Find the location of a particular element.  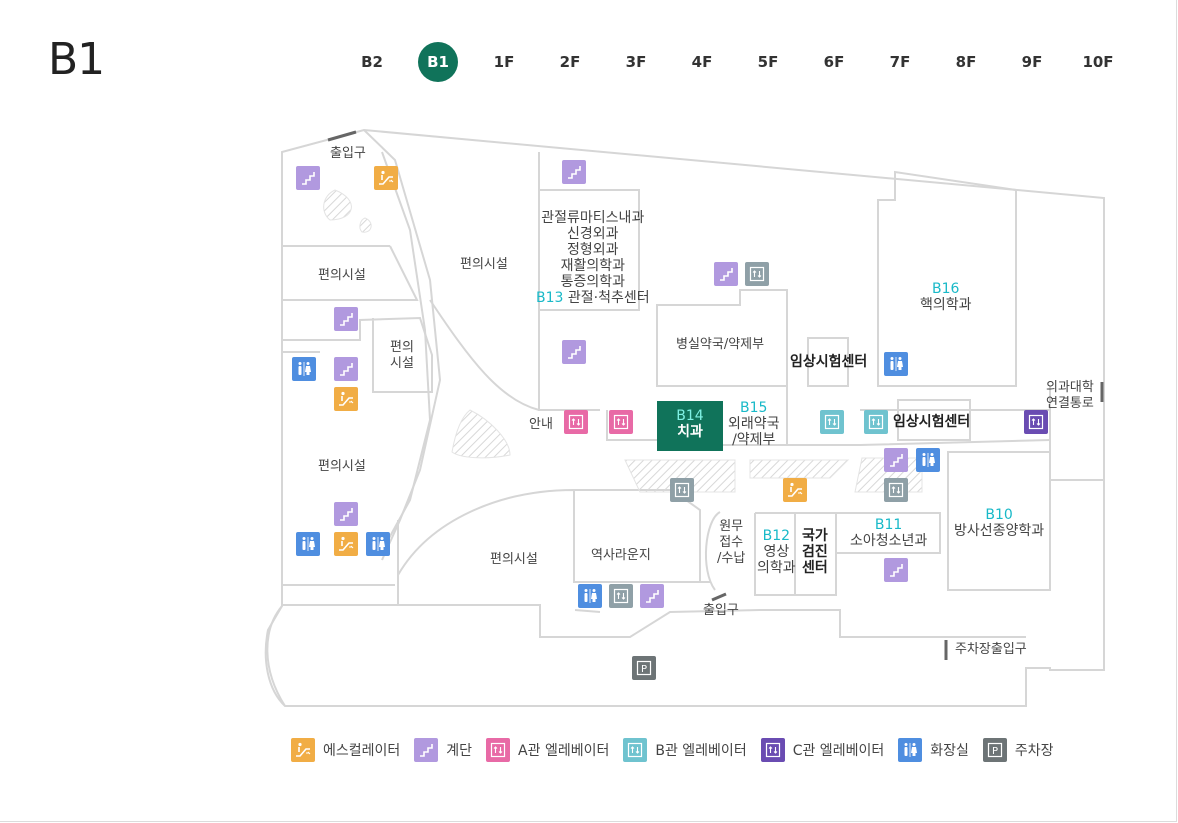

dept-nuclear-medicine: B16 핵의학과 is located at coordinates (946, 297).